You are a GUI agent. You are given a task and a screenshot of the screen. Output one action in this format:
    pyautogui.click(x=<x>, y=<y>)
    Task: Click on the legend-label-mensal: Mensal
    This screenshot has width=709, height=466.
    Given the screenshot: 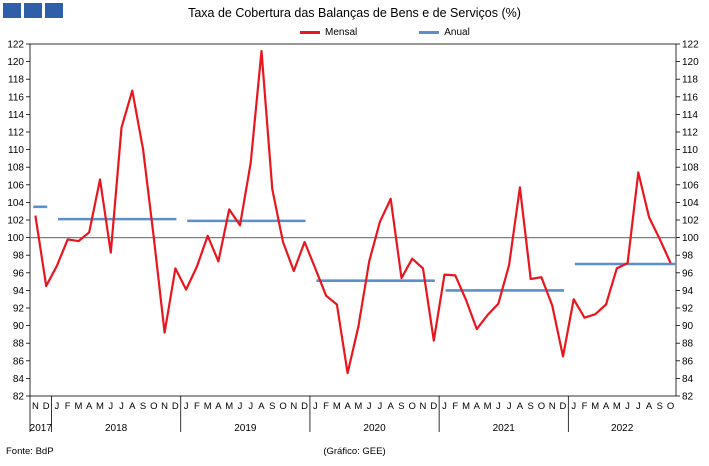 What is the action you would take?
    pyautogui.click(x=341, y=32)
    